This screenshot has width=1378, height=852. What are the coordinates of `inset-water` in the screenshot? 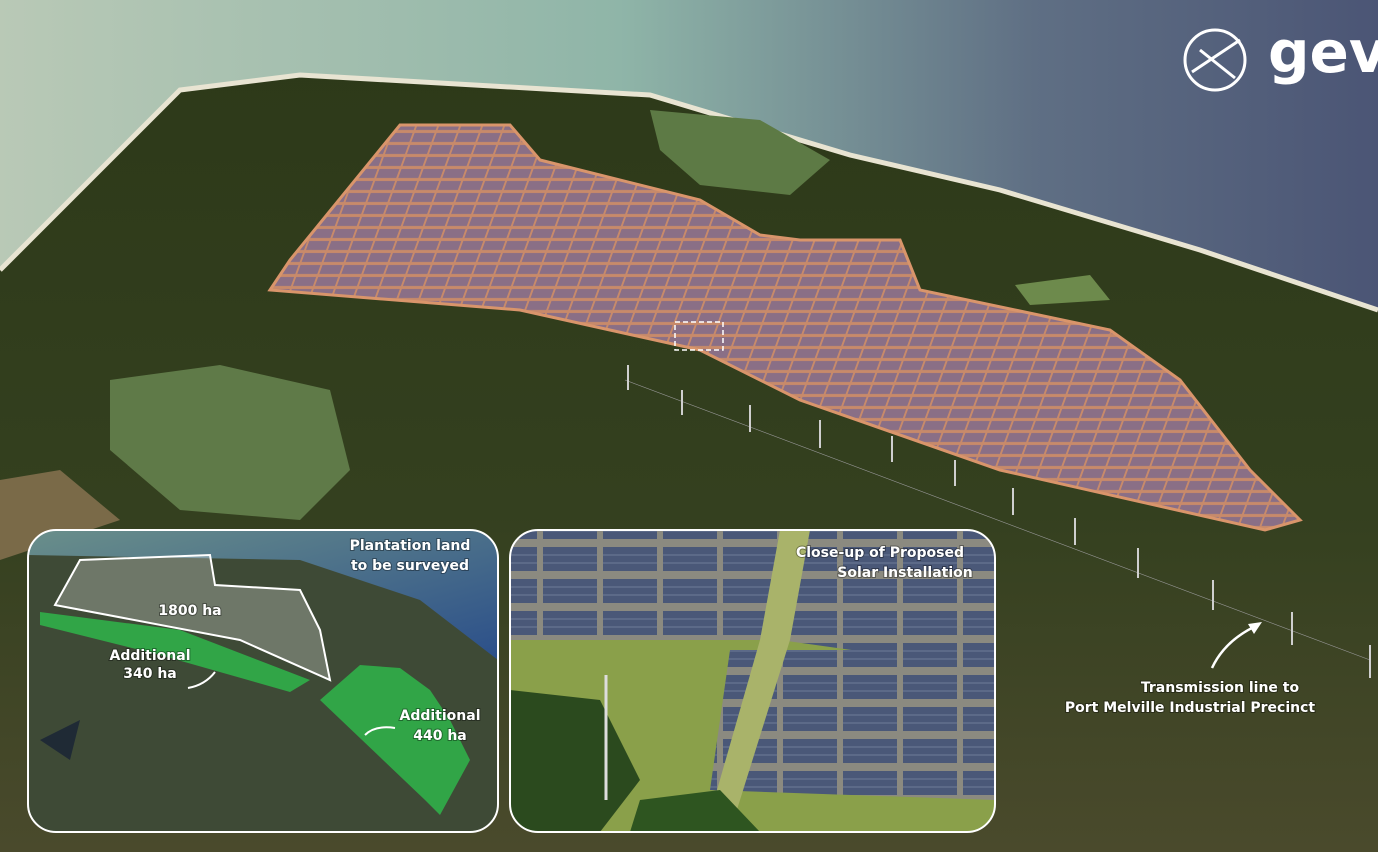 It's located at (60, 740).